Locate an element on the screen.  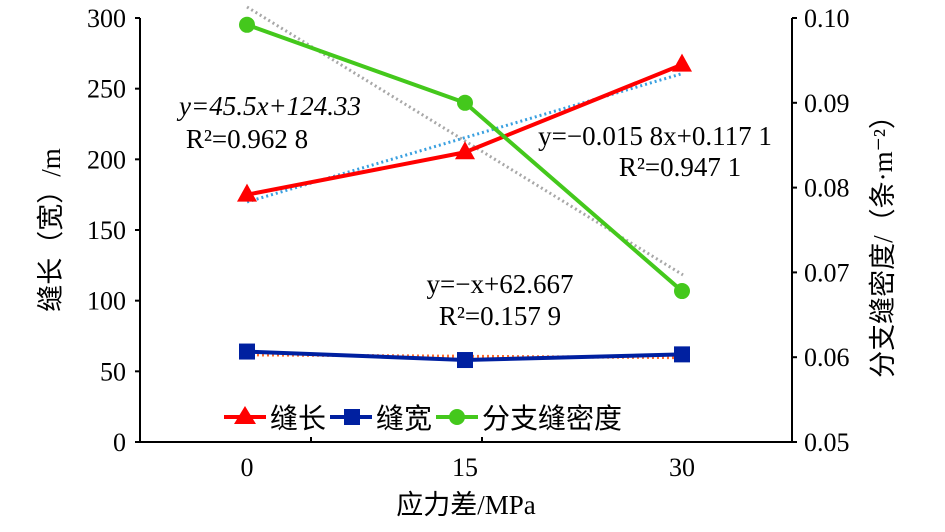
trend-eq-density: y=−0.015 8x+0.117 1 is located at coordinates (655, 136).